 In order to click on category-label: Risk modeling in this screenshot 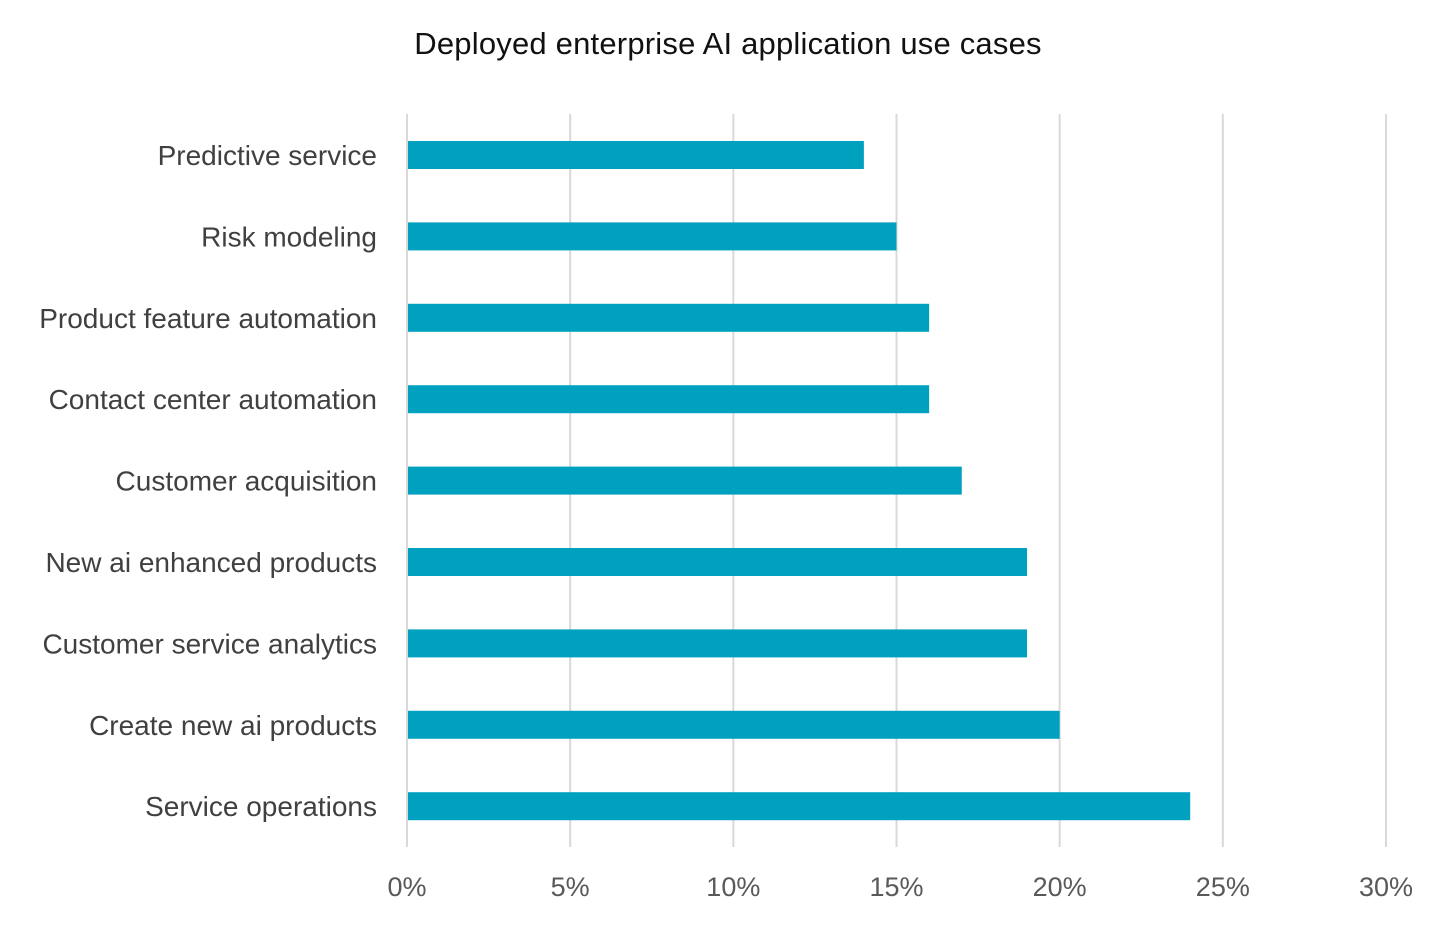, I will do `click(289, 236)`.